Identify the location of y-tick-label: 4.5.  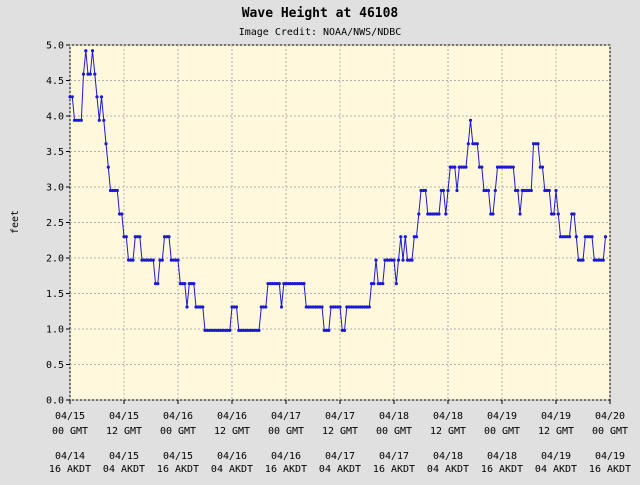
(55, 81).